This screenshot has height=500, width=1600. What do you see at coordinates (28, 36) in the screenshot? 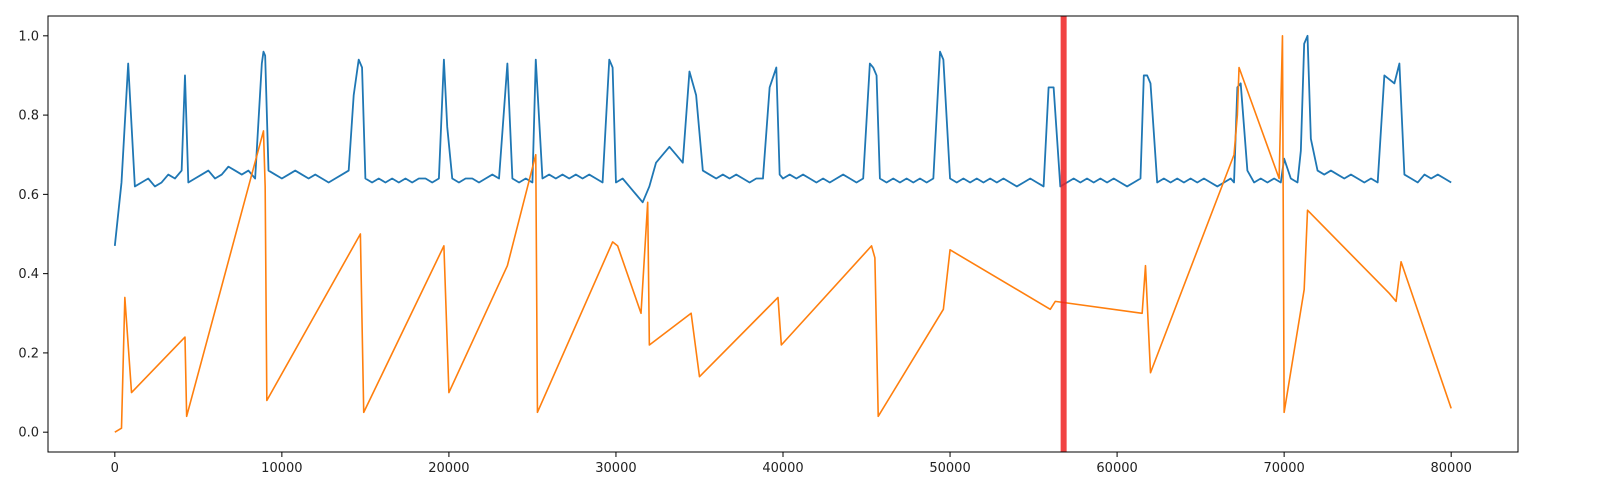
I see `y-tick-label: 1.0` at bounding box center [28, 36].